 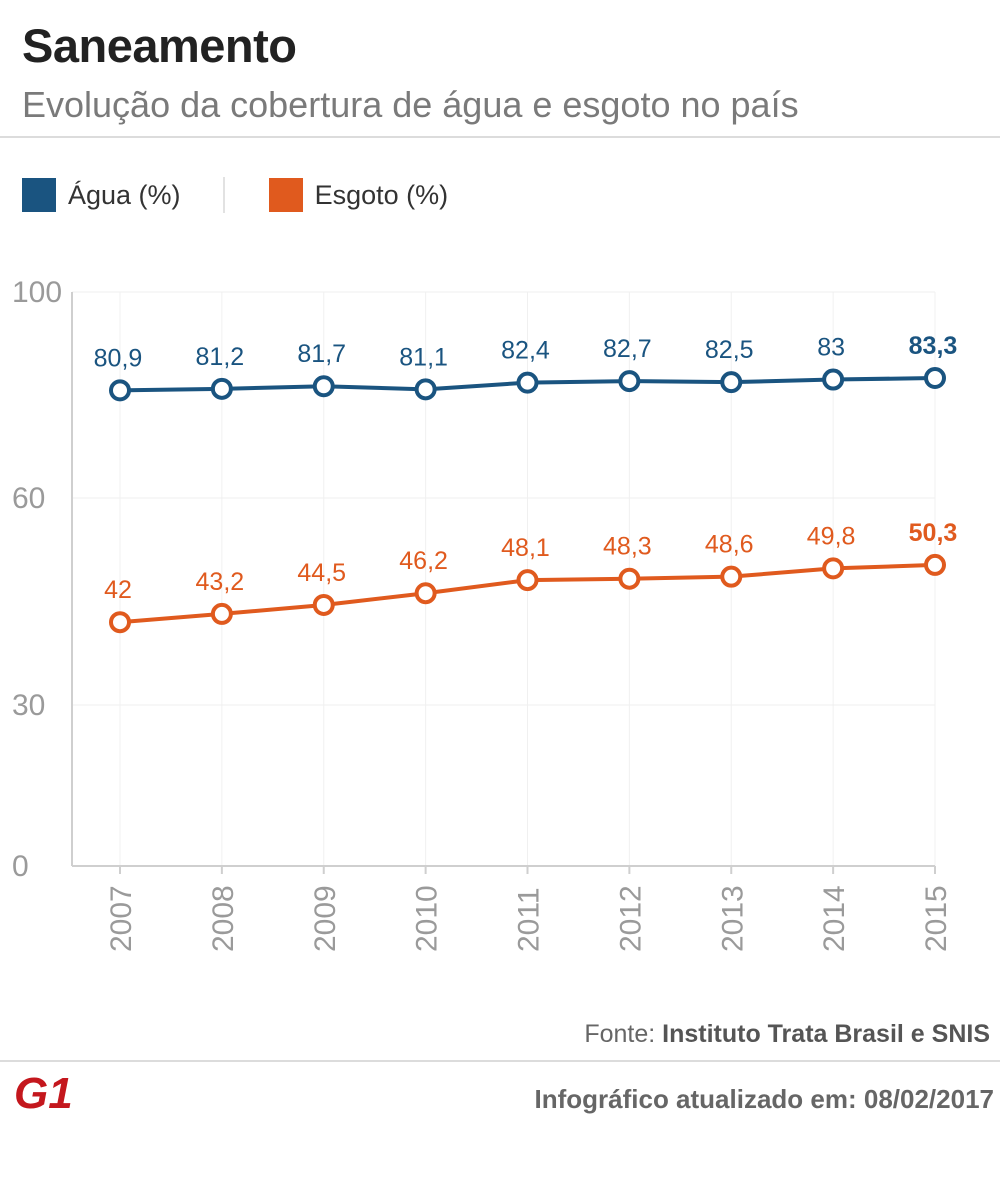 What do you see at coordinates (525, 351) in the screenshot?
I see `data-label-agua-2011: 82,4` at bounding box center [525, 351].